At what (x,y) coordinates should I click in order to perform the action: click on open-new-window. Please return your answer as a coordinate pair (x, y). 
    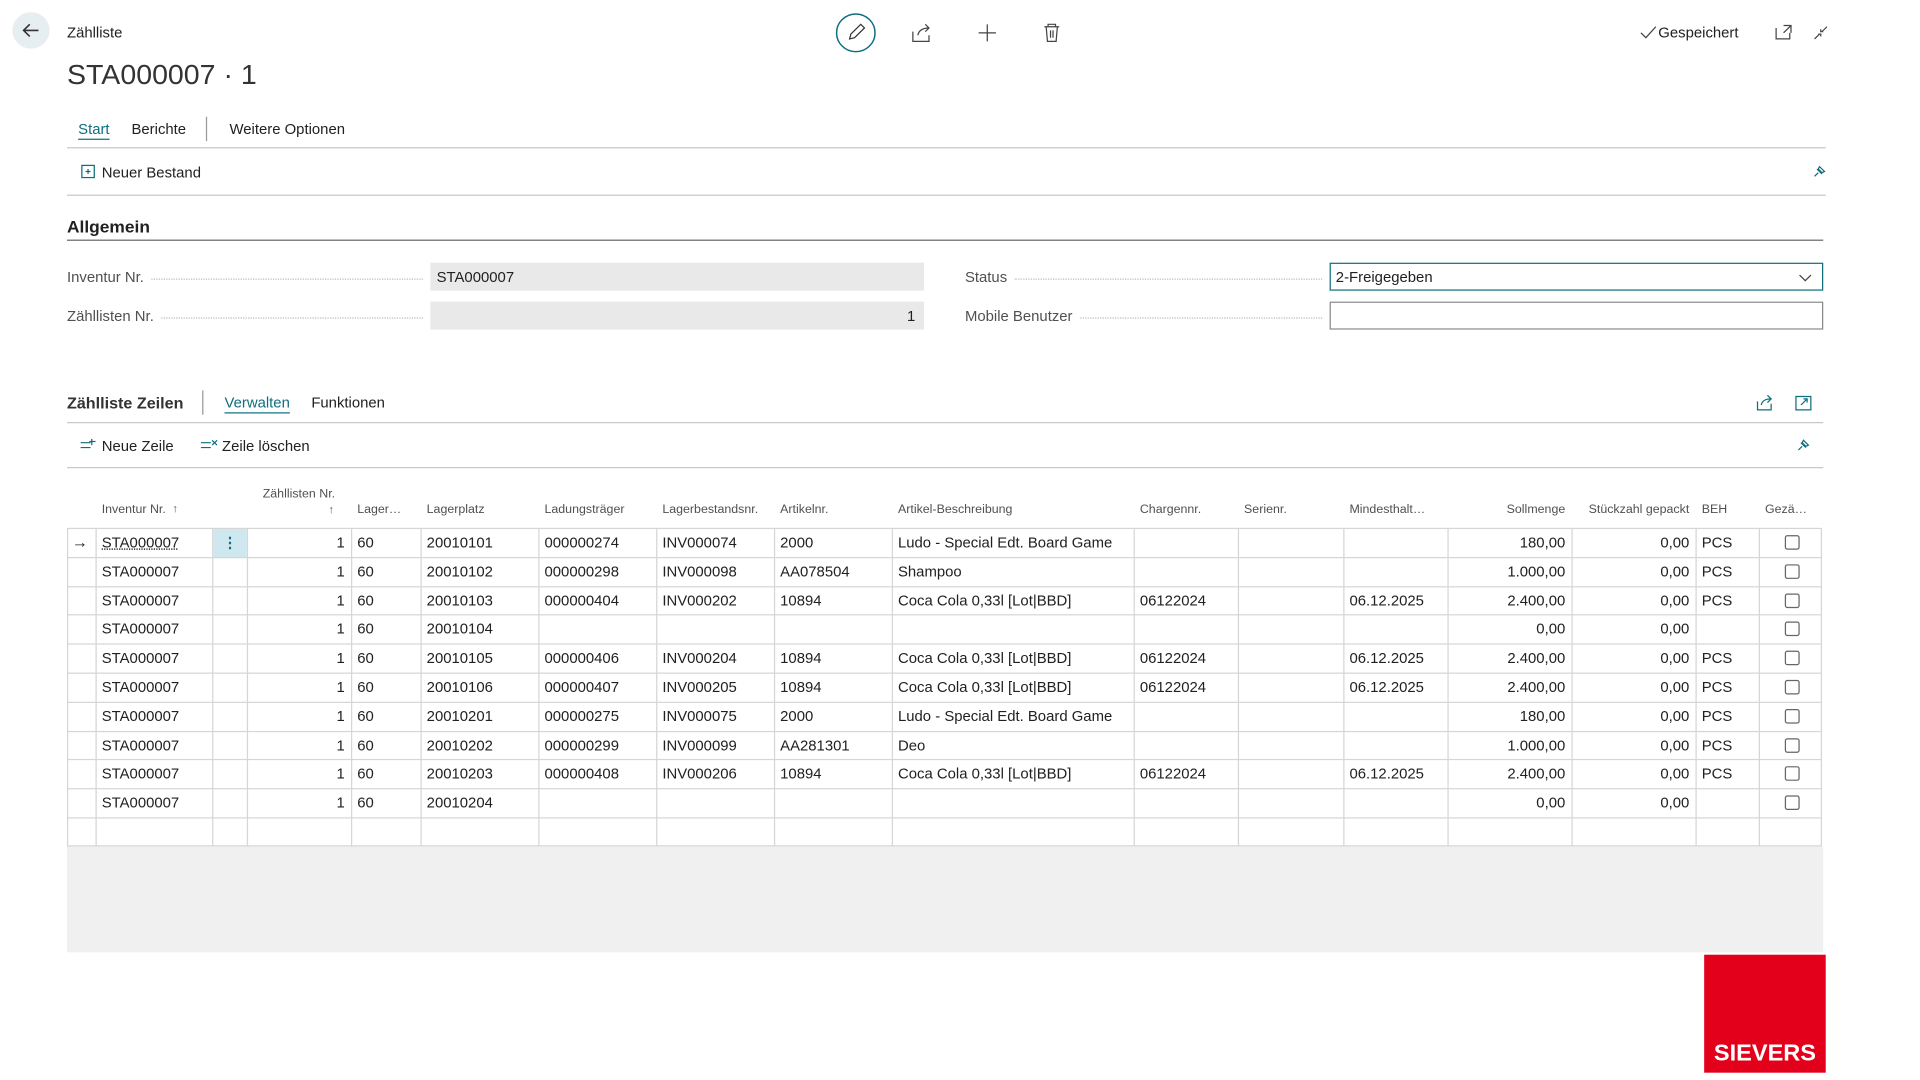
    Looking at the image, I should click on (1784, 32).